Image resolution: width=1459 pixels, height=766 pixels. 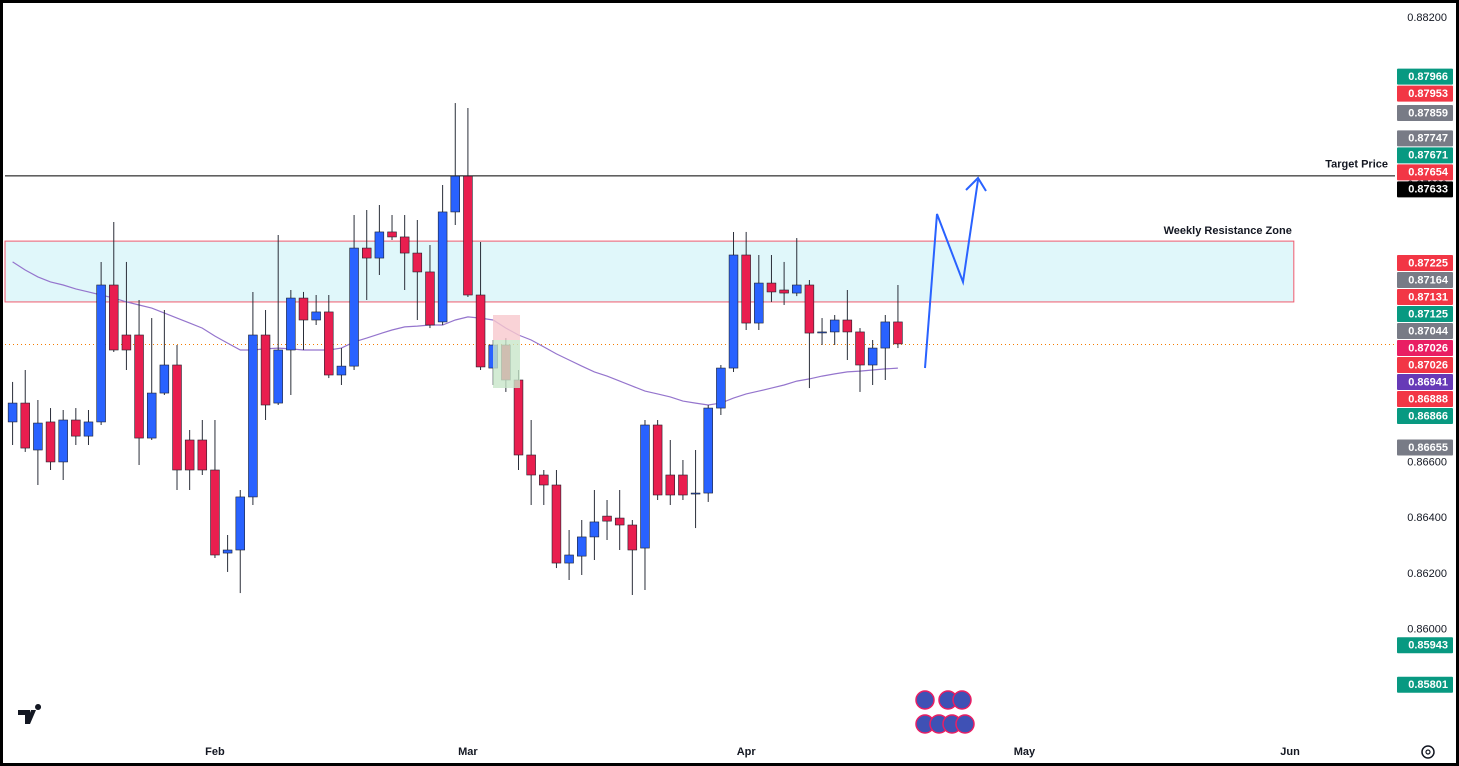 What do you see at coordinates (951, 274) in the screenshot?
I see `projection-arrow` at bounding box center [951, 274].